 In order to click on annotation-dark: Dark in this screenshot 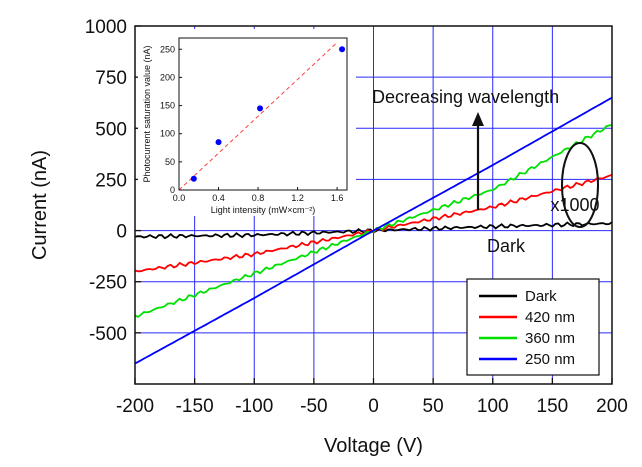, I will do `click(506, 246)`.